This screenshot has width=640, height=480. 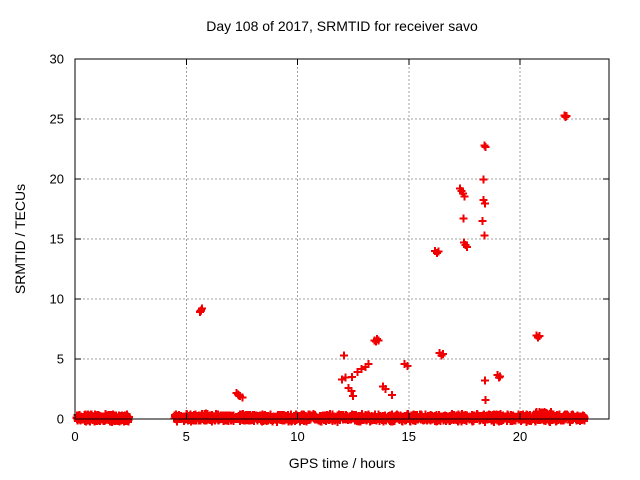 I want to click on x-tick-label: 15, so click(x=409, y=436).